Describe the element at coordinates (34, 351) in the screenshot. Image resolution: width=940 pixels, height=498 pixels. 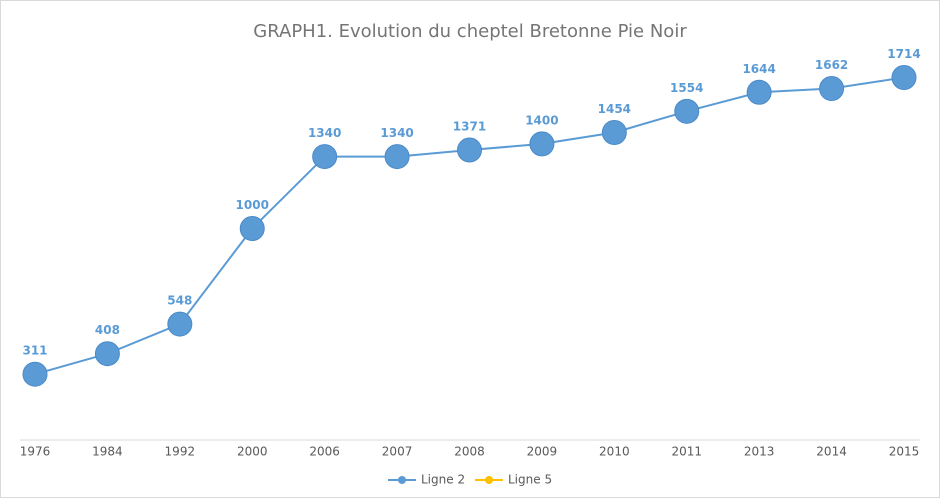
I see `data-label: 311` at that location.